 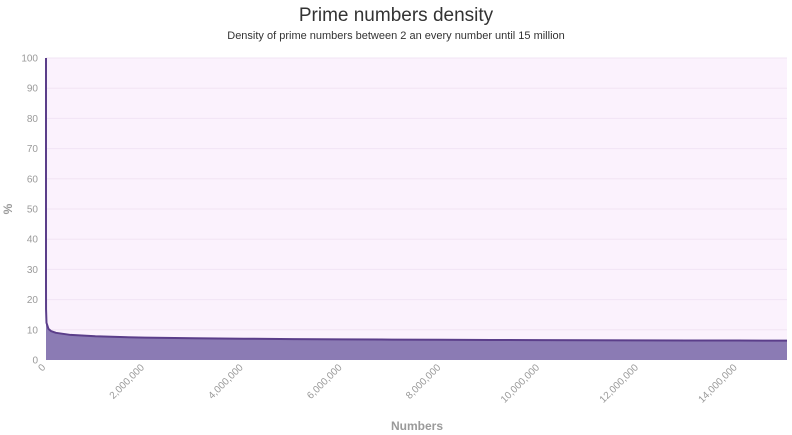 I want to click on y-axis-ticks: 0 10 20 30 40 50 60 70 80 90 100, so click(x=29, y=210).